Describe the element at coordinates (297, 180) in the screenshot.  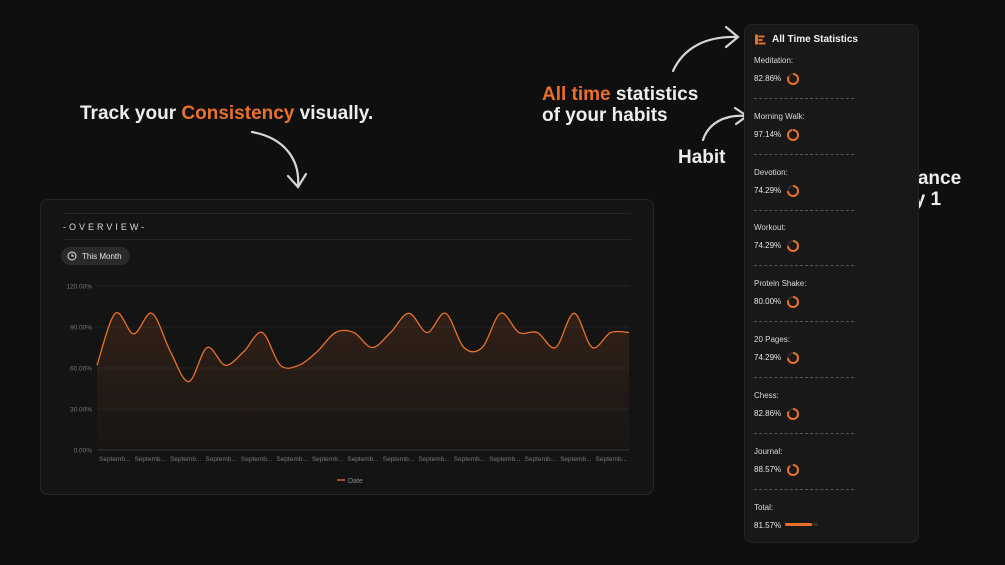
I see `arrow-to-chart-head-icon` at that location.